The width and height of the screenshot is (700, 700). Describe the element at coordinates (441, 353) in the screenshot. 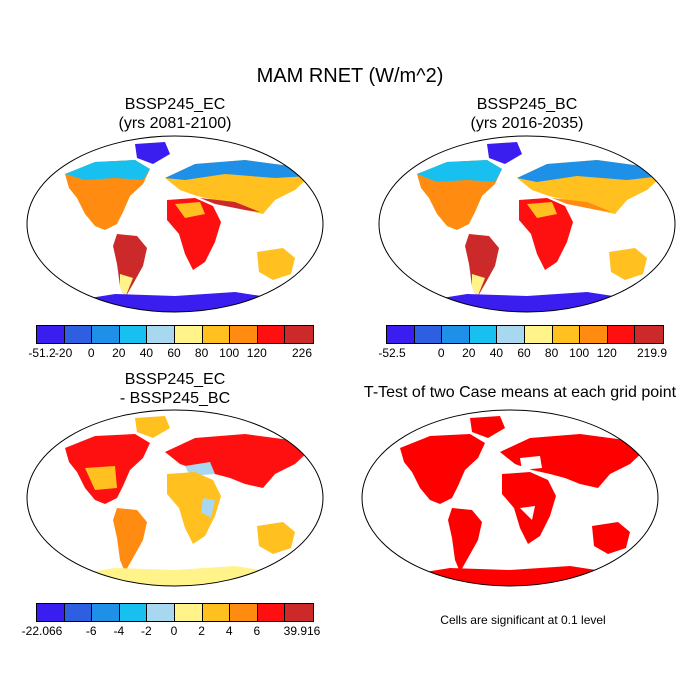

I see `colorbar-bc-tick-label: 0` at that location.